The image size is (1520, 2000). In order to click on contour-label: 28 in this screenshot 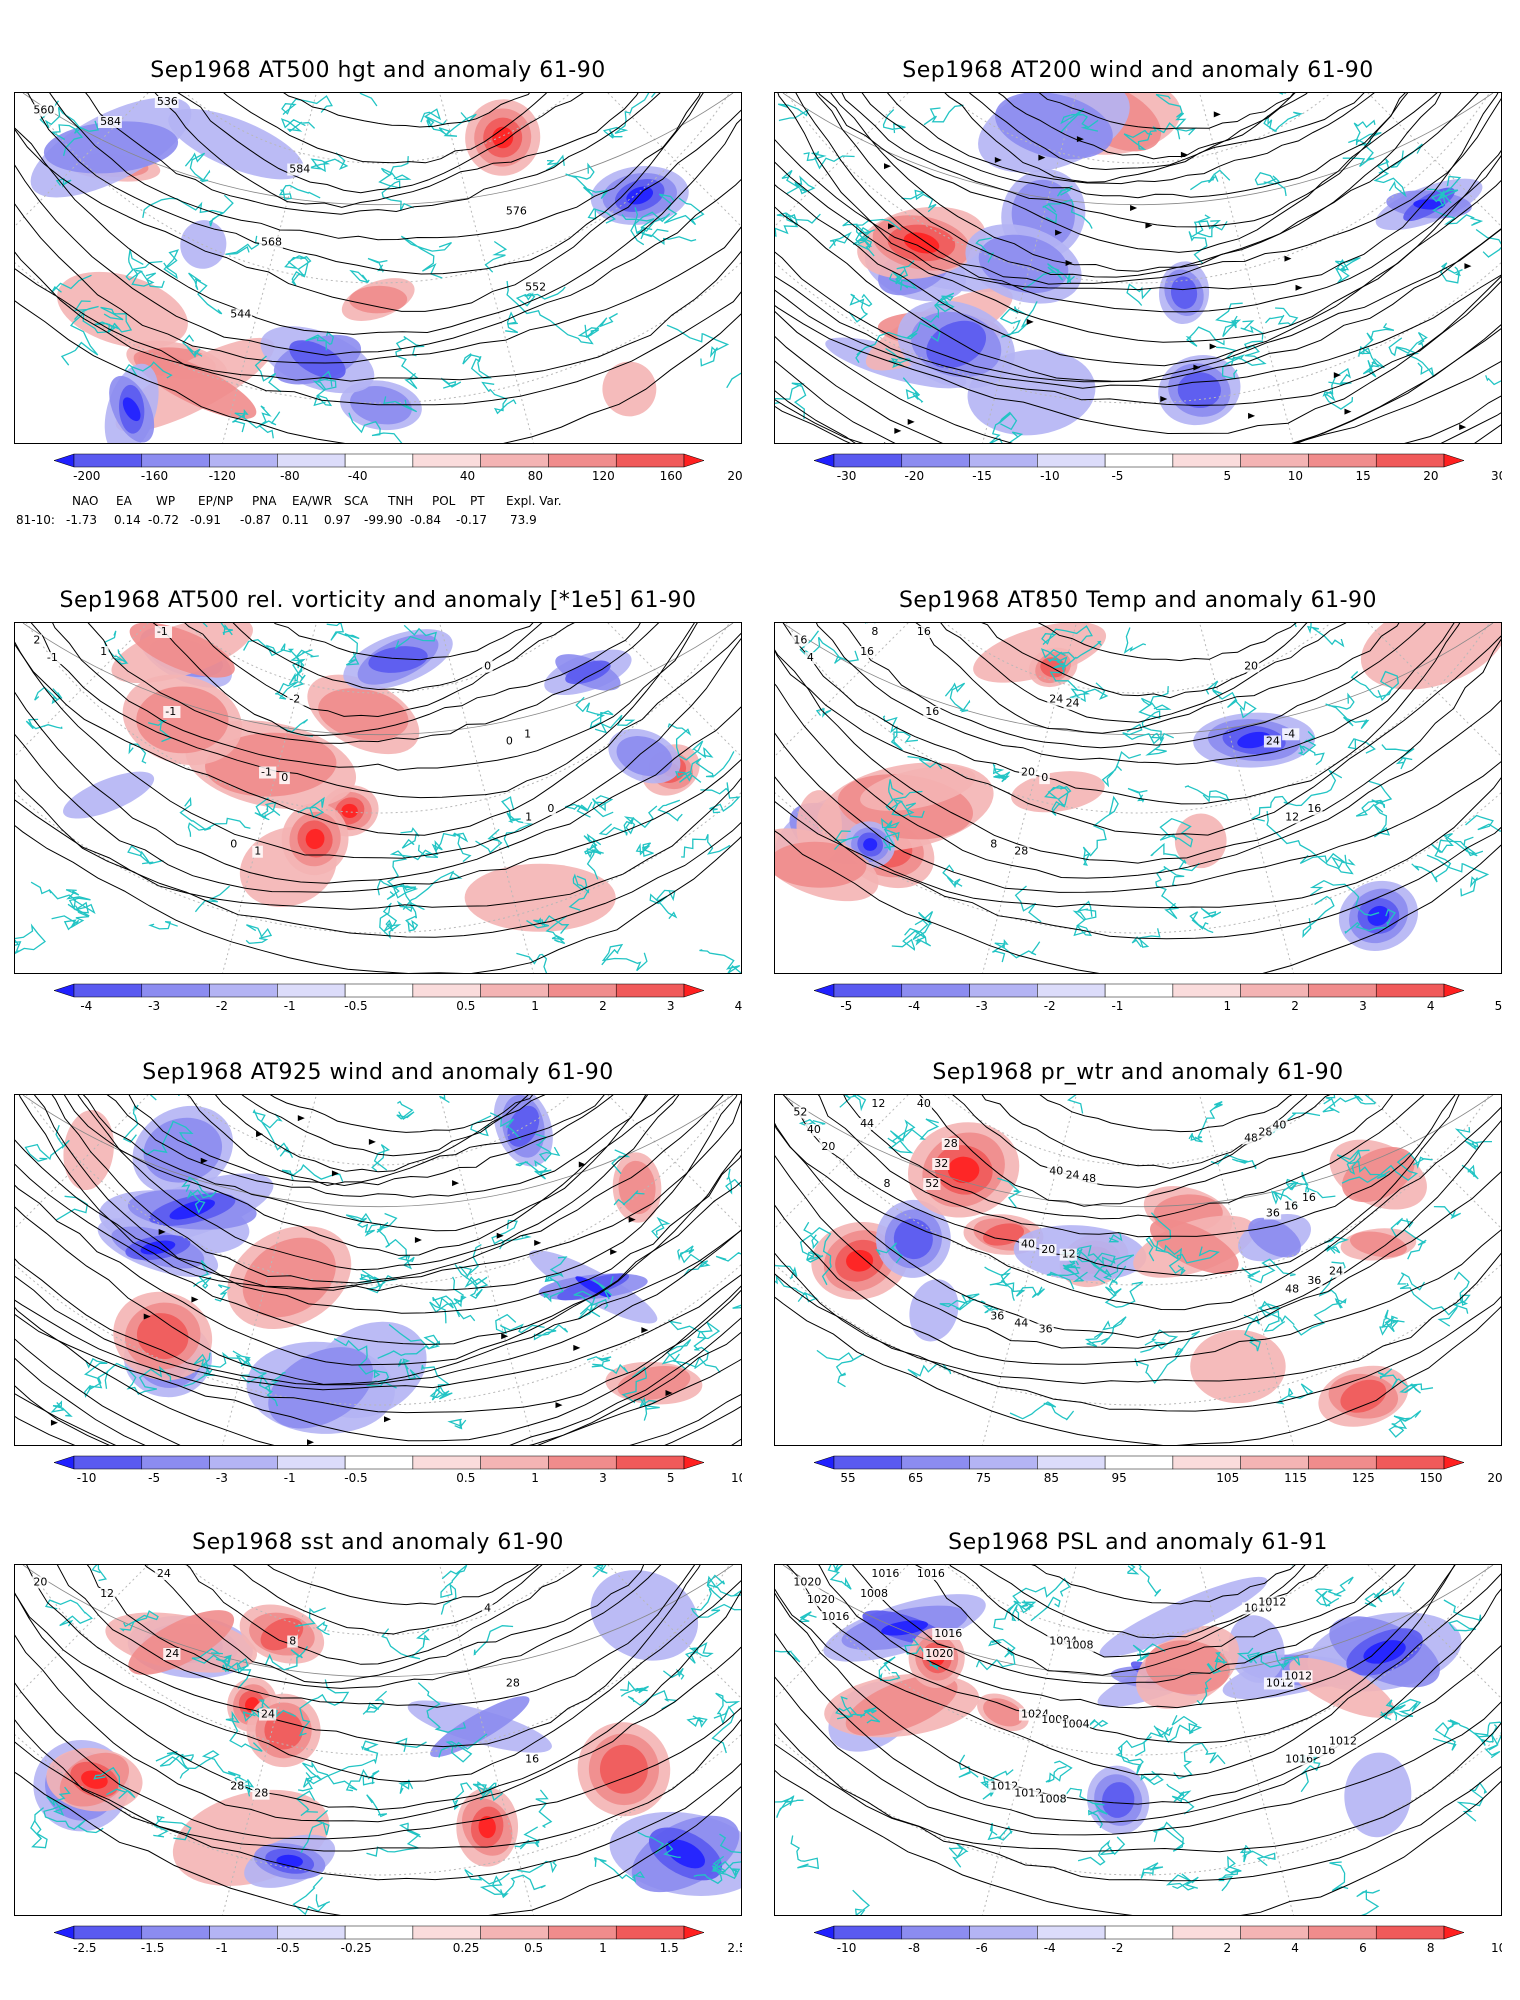, I will do `click(237, 1786)`.